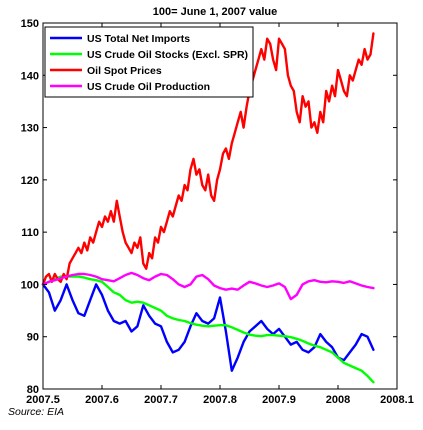  I want to click on x-tick-label: 2008, so click(338, 400).